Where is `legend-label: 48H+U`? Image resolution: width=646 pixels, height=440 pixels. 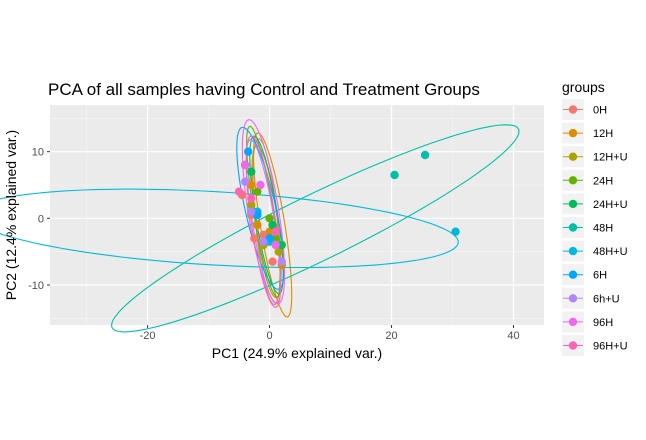 legend-label: 48H+U is located at coordinates (610, 252).